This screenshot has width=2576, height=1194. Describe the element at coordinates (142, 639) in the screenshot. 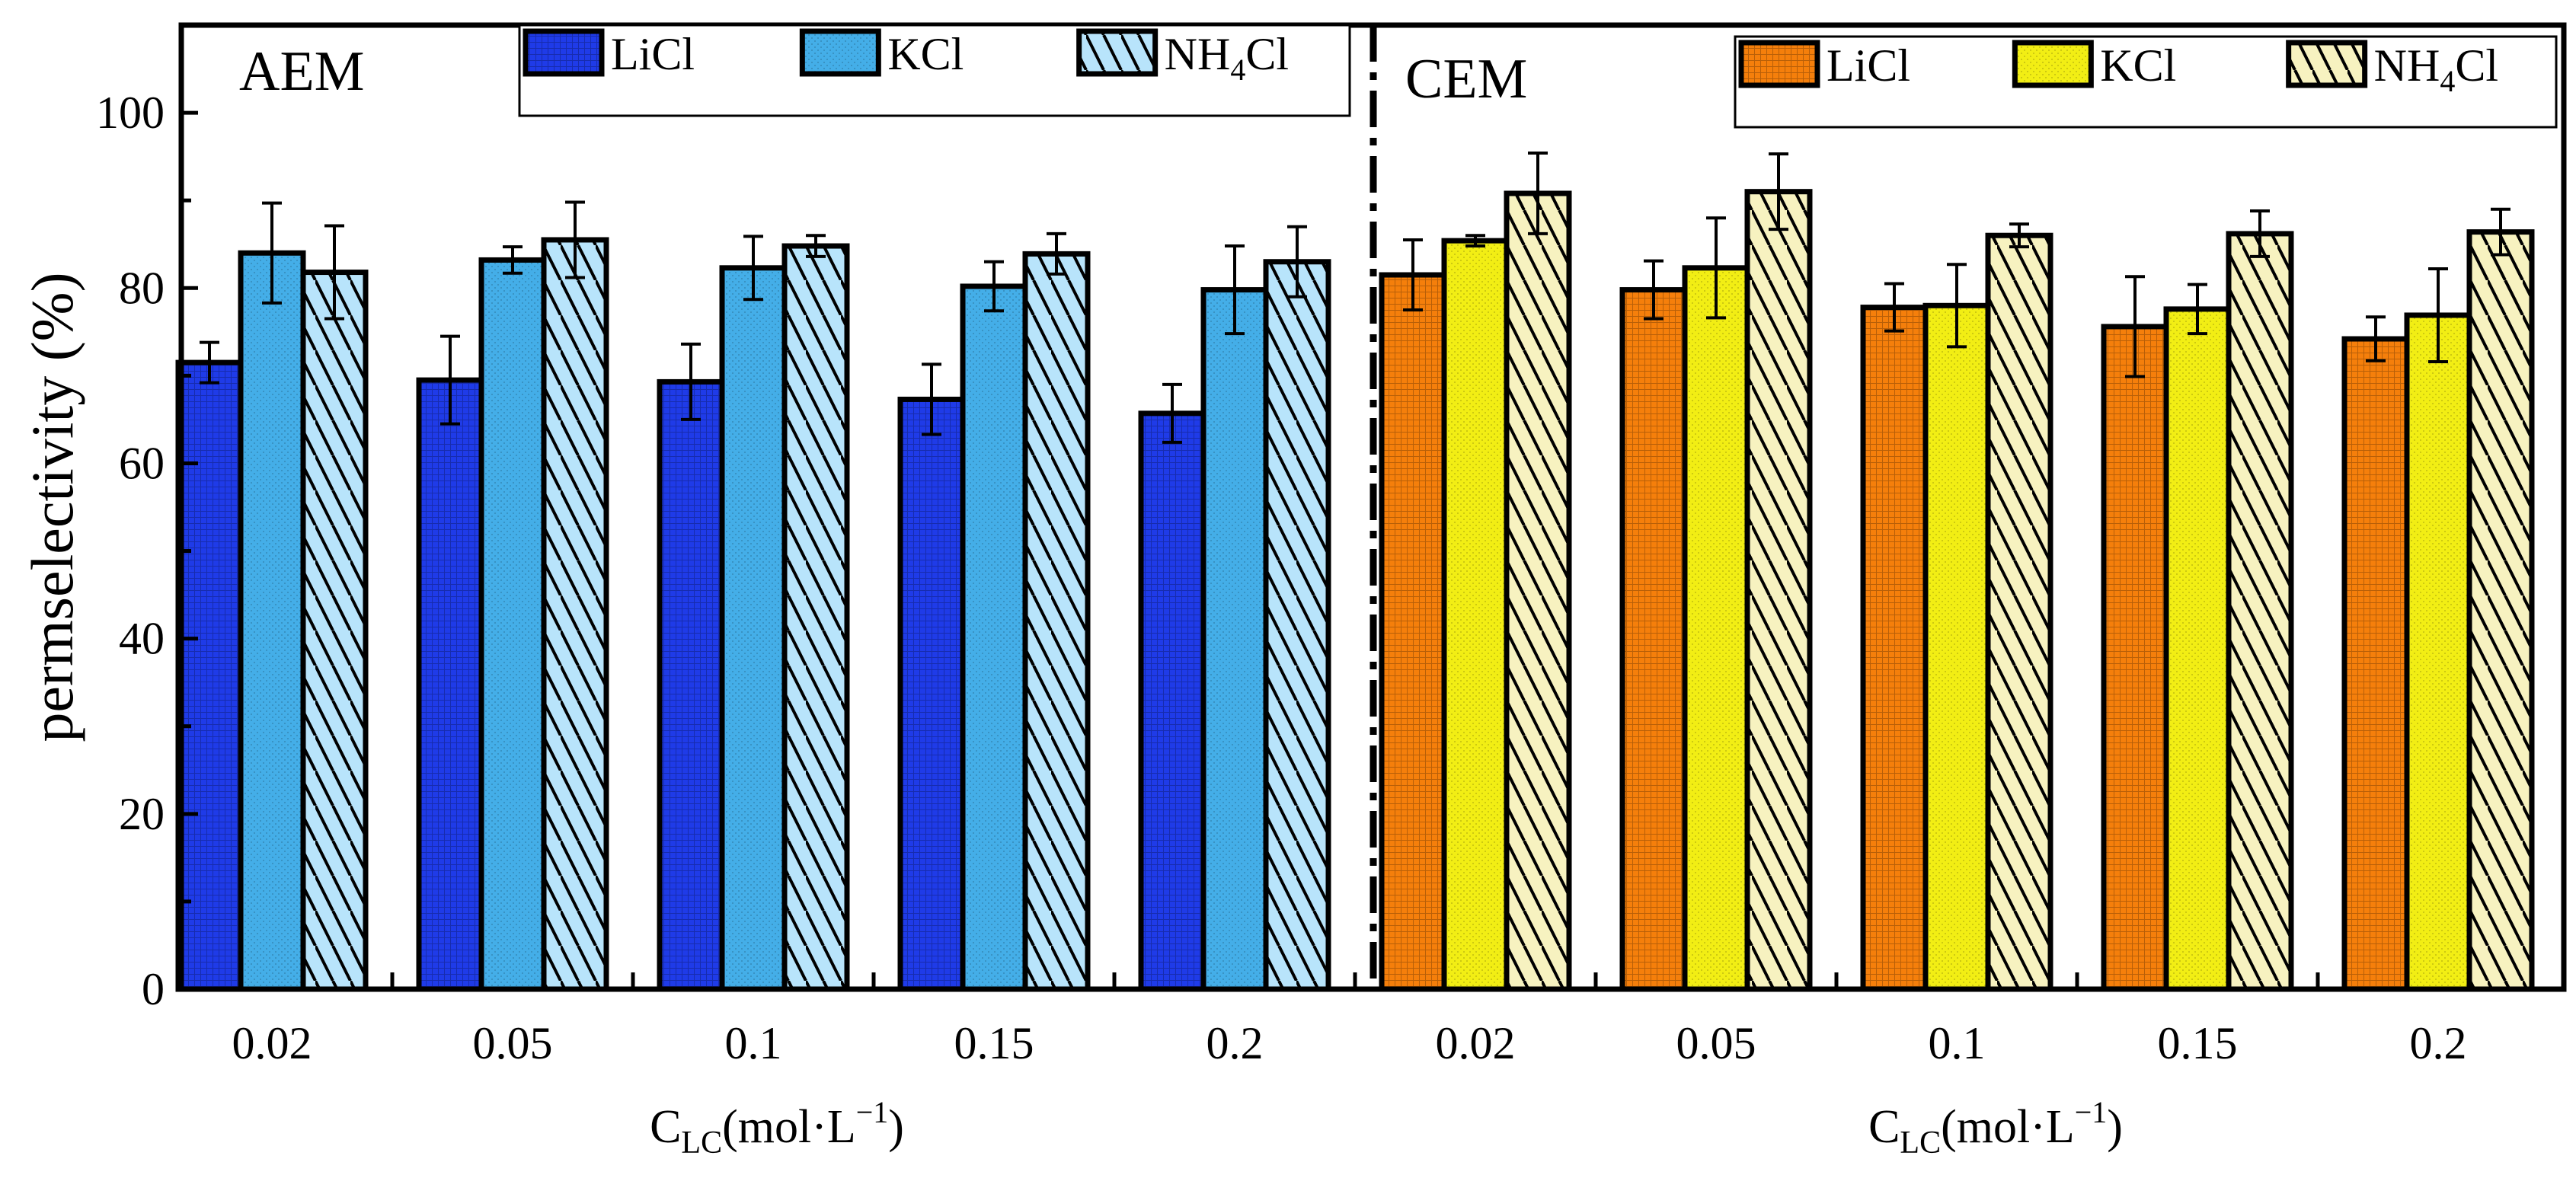

I see `y-tick-label: 40` at that location.